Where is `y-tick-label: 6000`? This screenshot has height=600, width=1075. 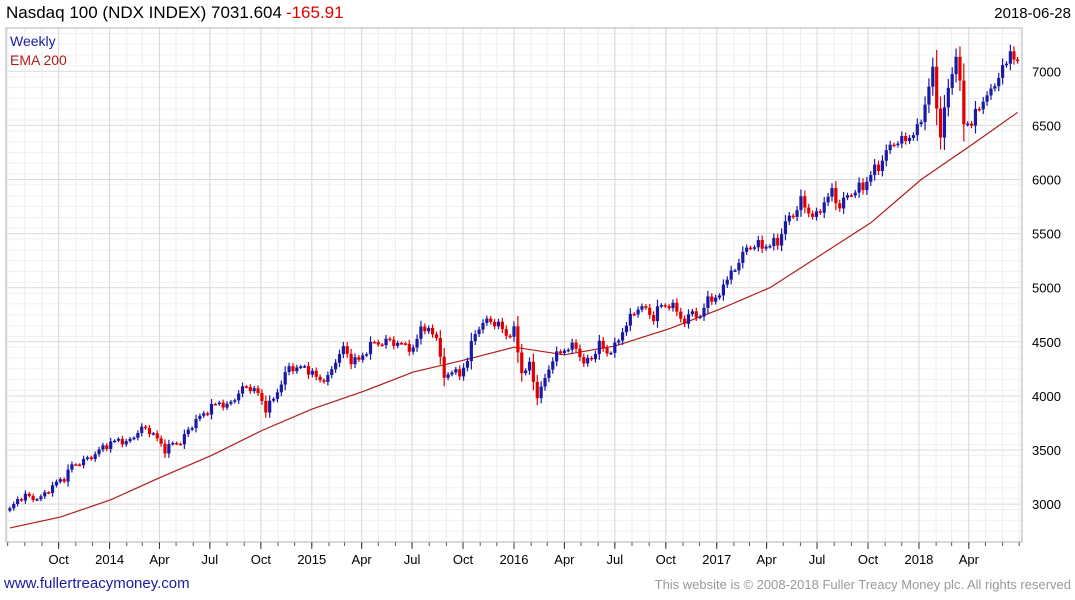 y-tick-label: 6000 is located at coordinates (1046, 179).